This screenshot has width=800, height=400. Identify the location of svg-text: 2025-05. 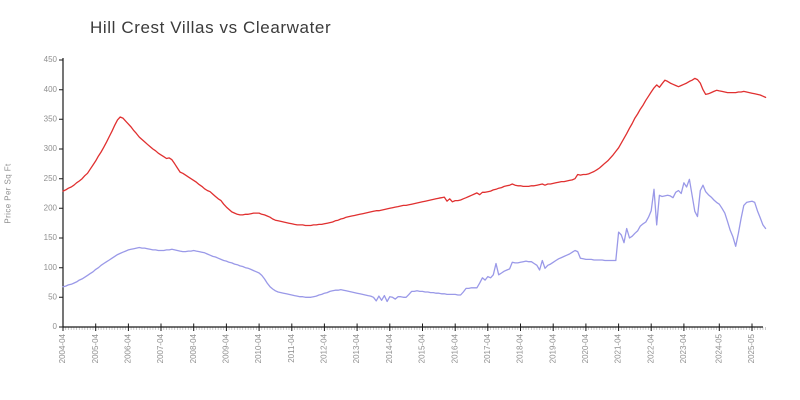
(751, 348).